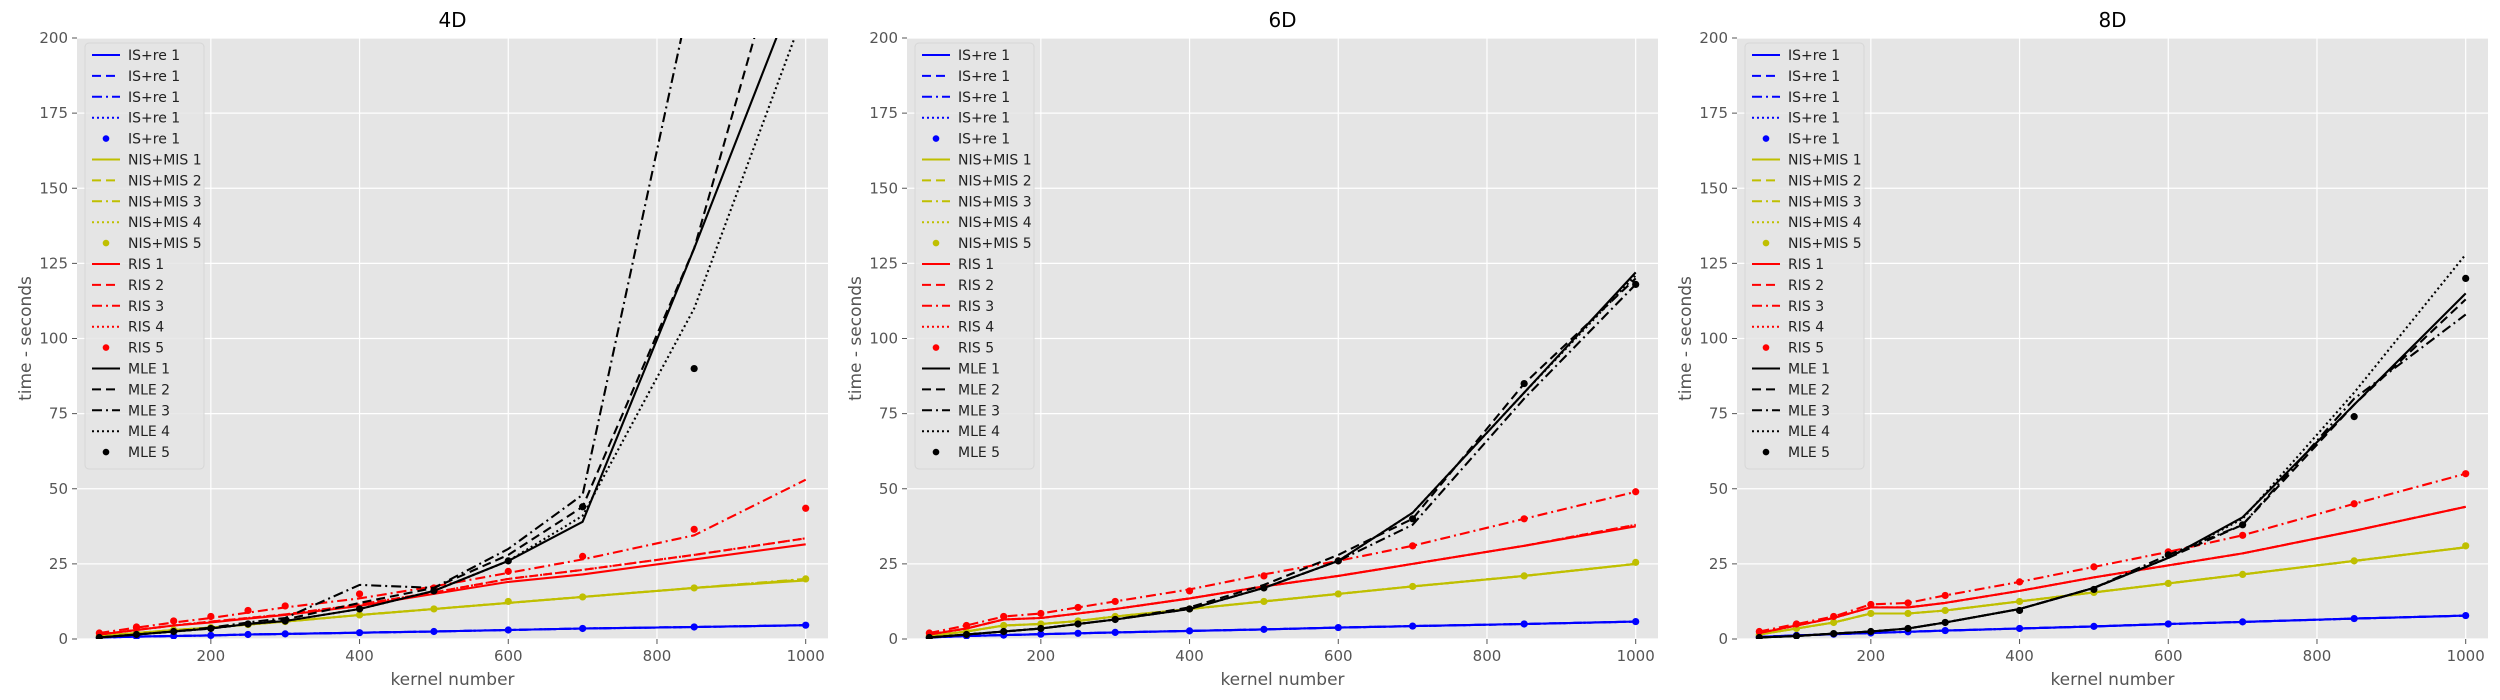 The height and width of the screenshot is (700, 2500). What do you see at coordinates (995, 181) in the screenshot?
I see `legend-label: NIS+MIS 2` at bounding box center [995, 181].